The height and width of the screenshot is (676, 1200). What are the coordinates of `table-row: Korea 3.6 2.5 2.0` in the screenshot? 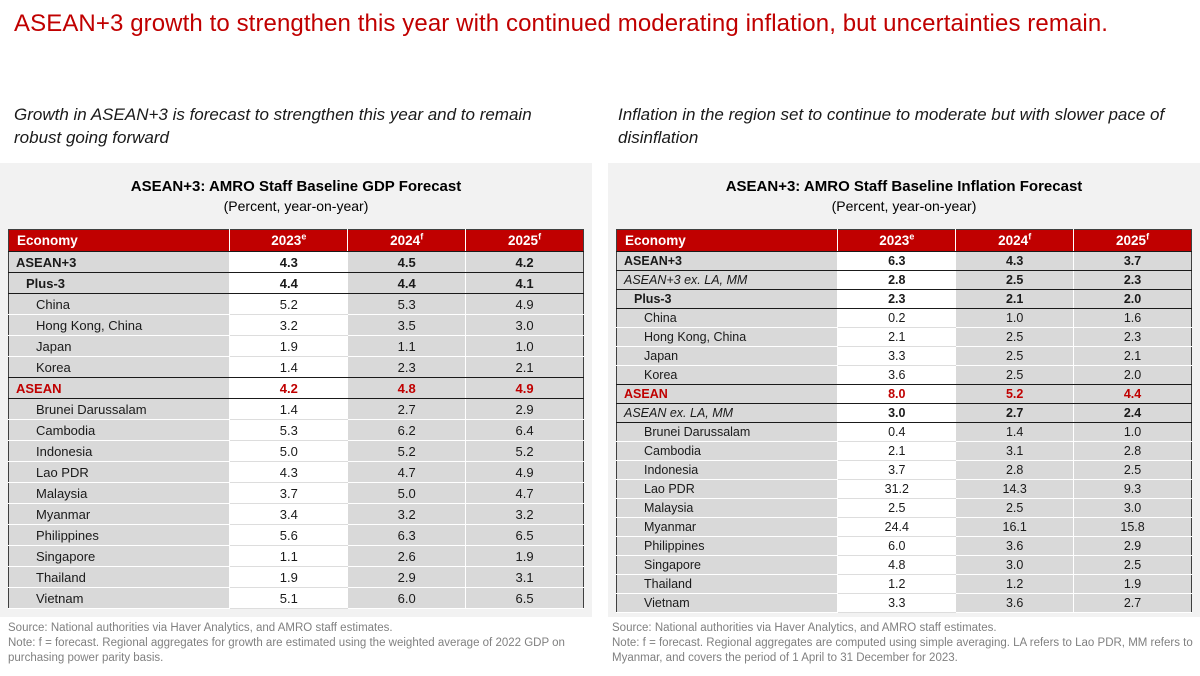 It's located at (904, 375).